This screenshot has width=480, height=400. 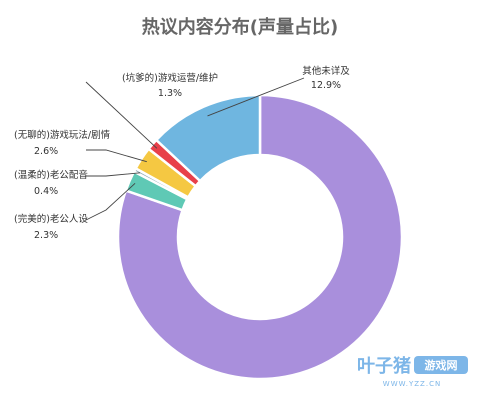 I want to click on slice-label-name-operation: (坑爹的)游戏运营/维护, so click(x=170, y=78).